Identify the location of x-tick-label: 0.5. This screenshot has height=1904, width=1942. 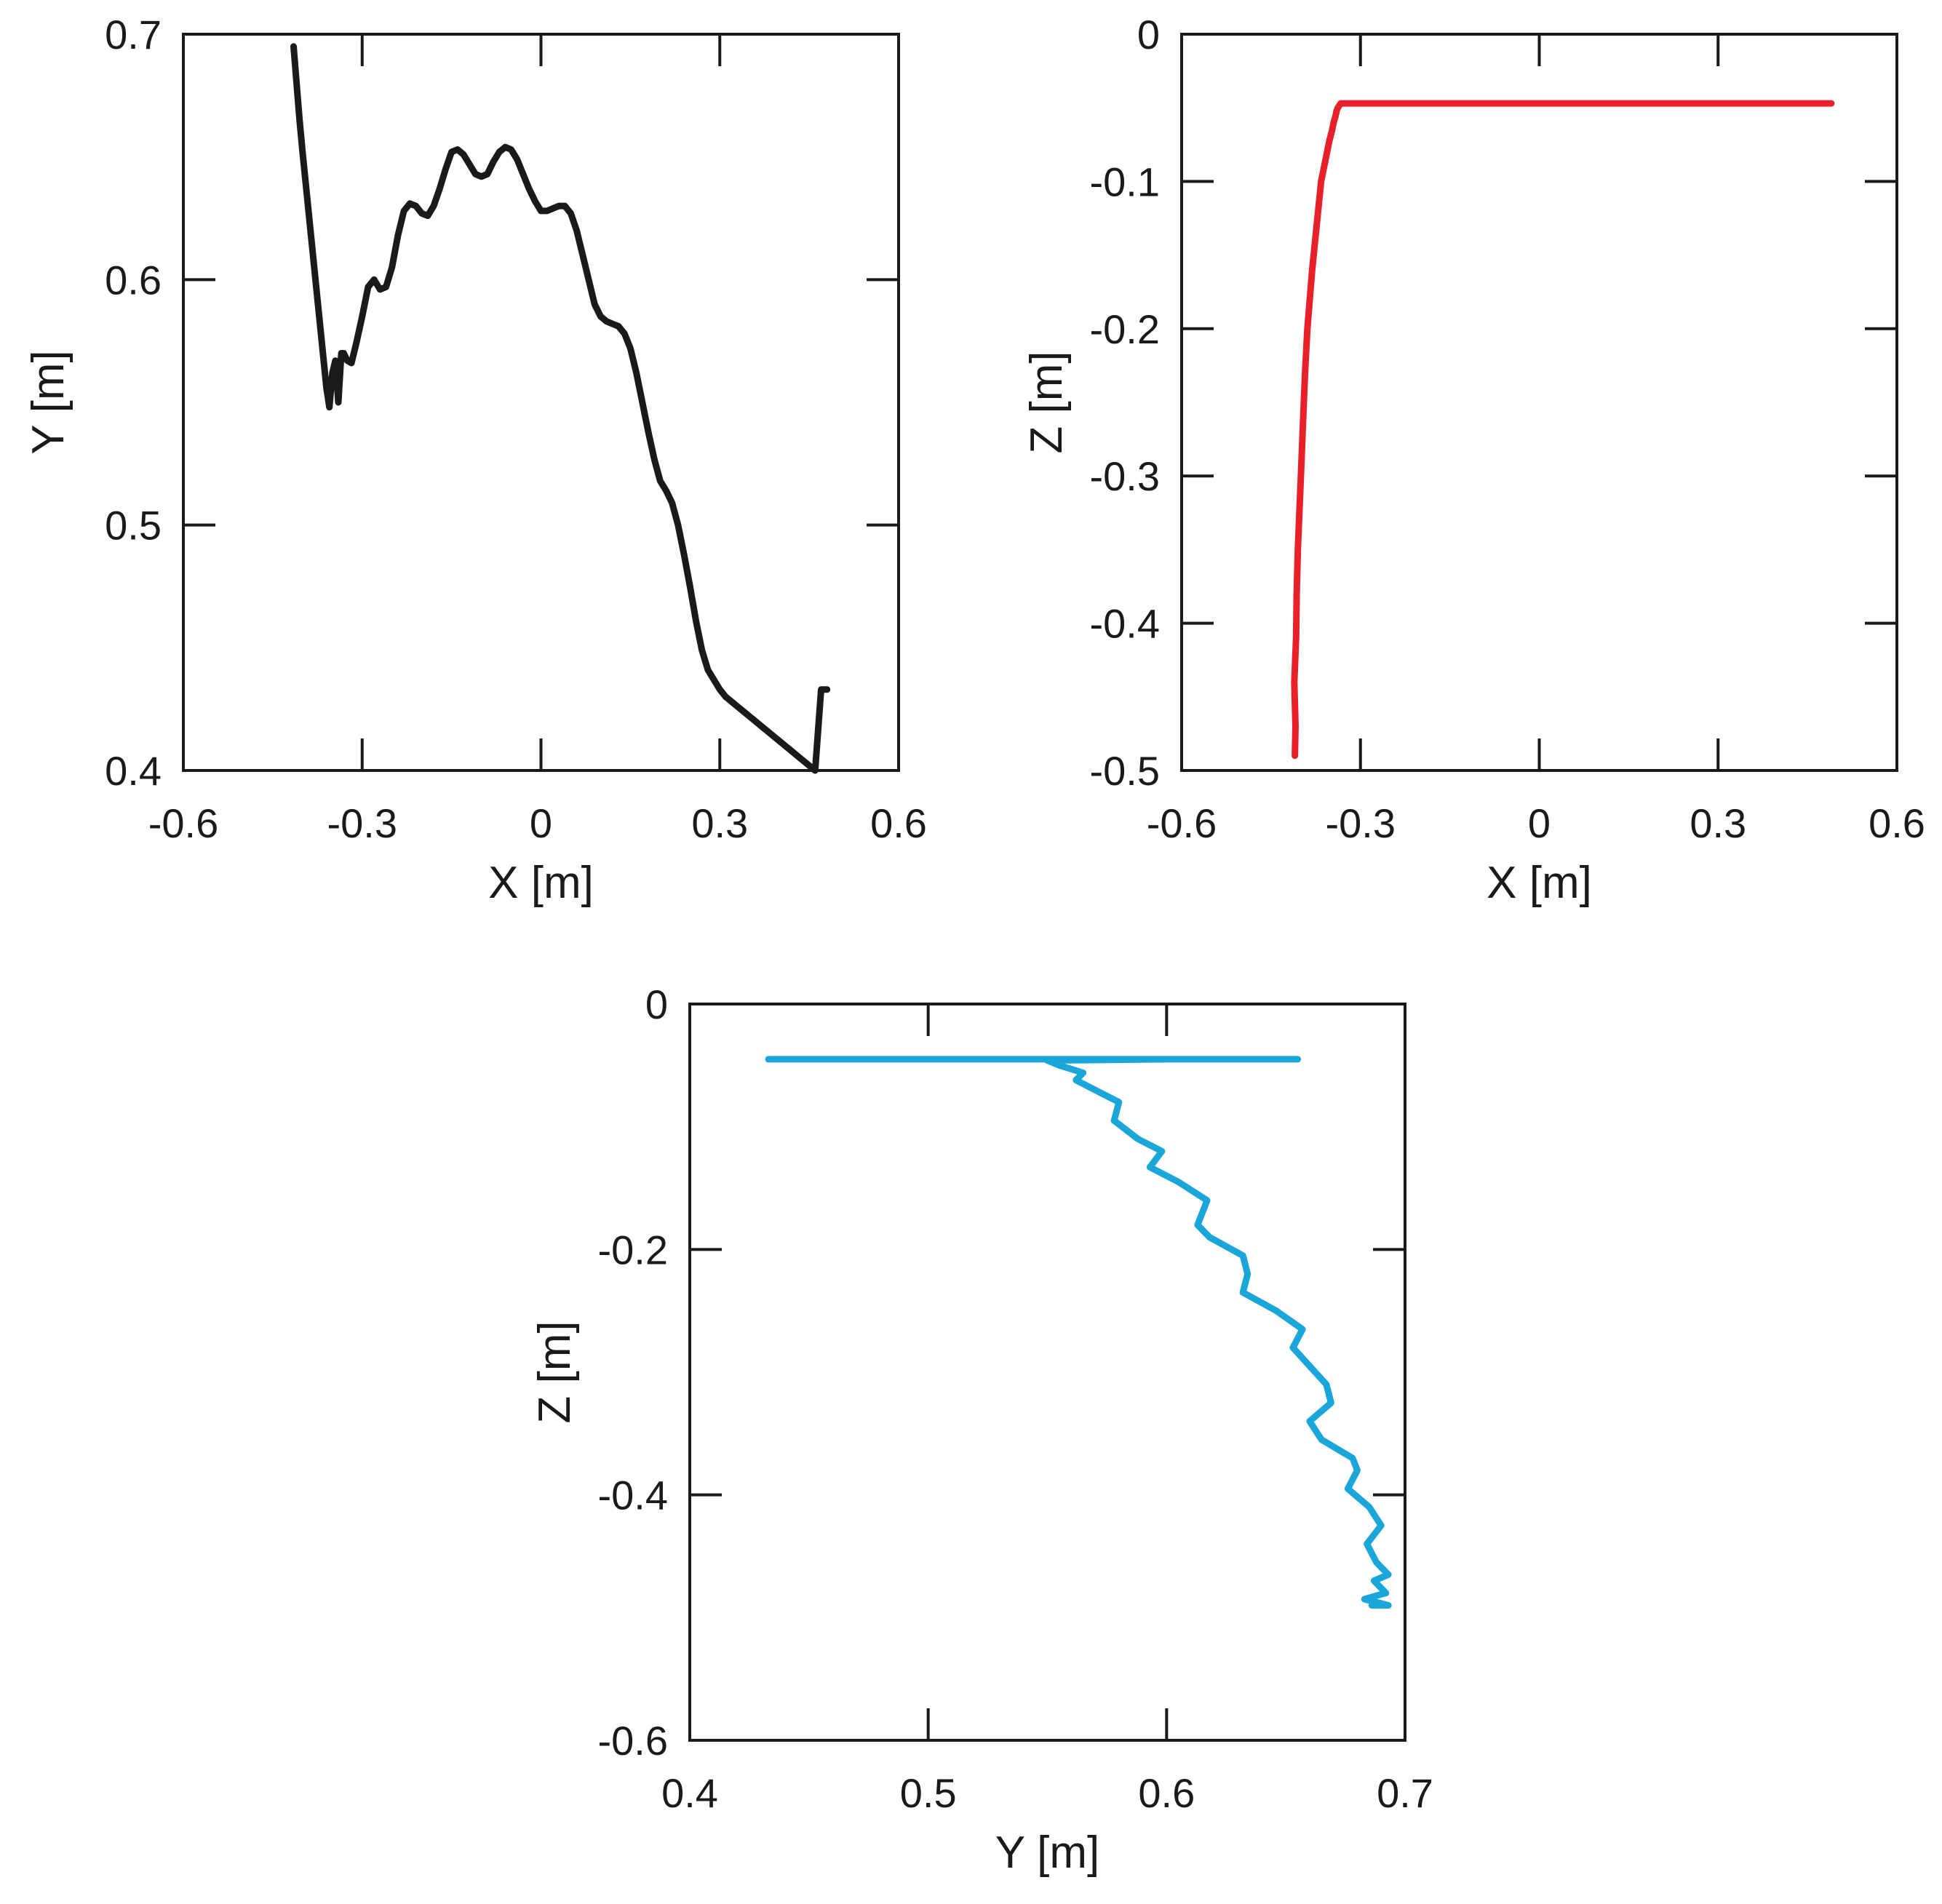
(928, 1793).